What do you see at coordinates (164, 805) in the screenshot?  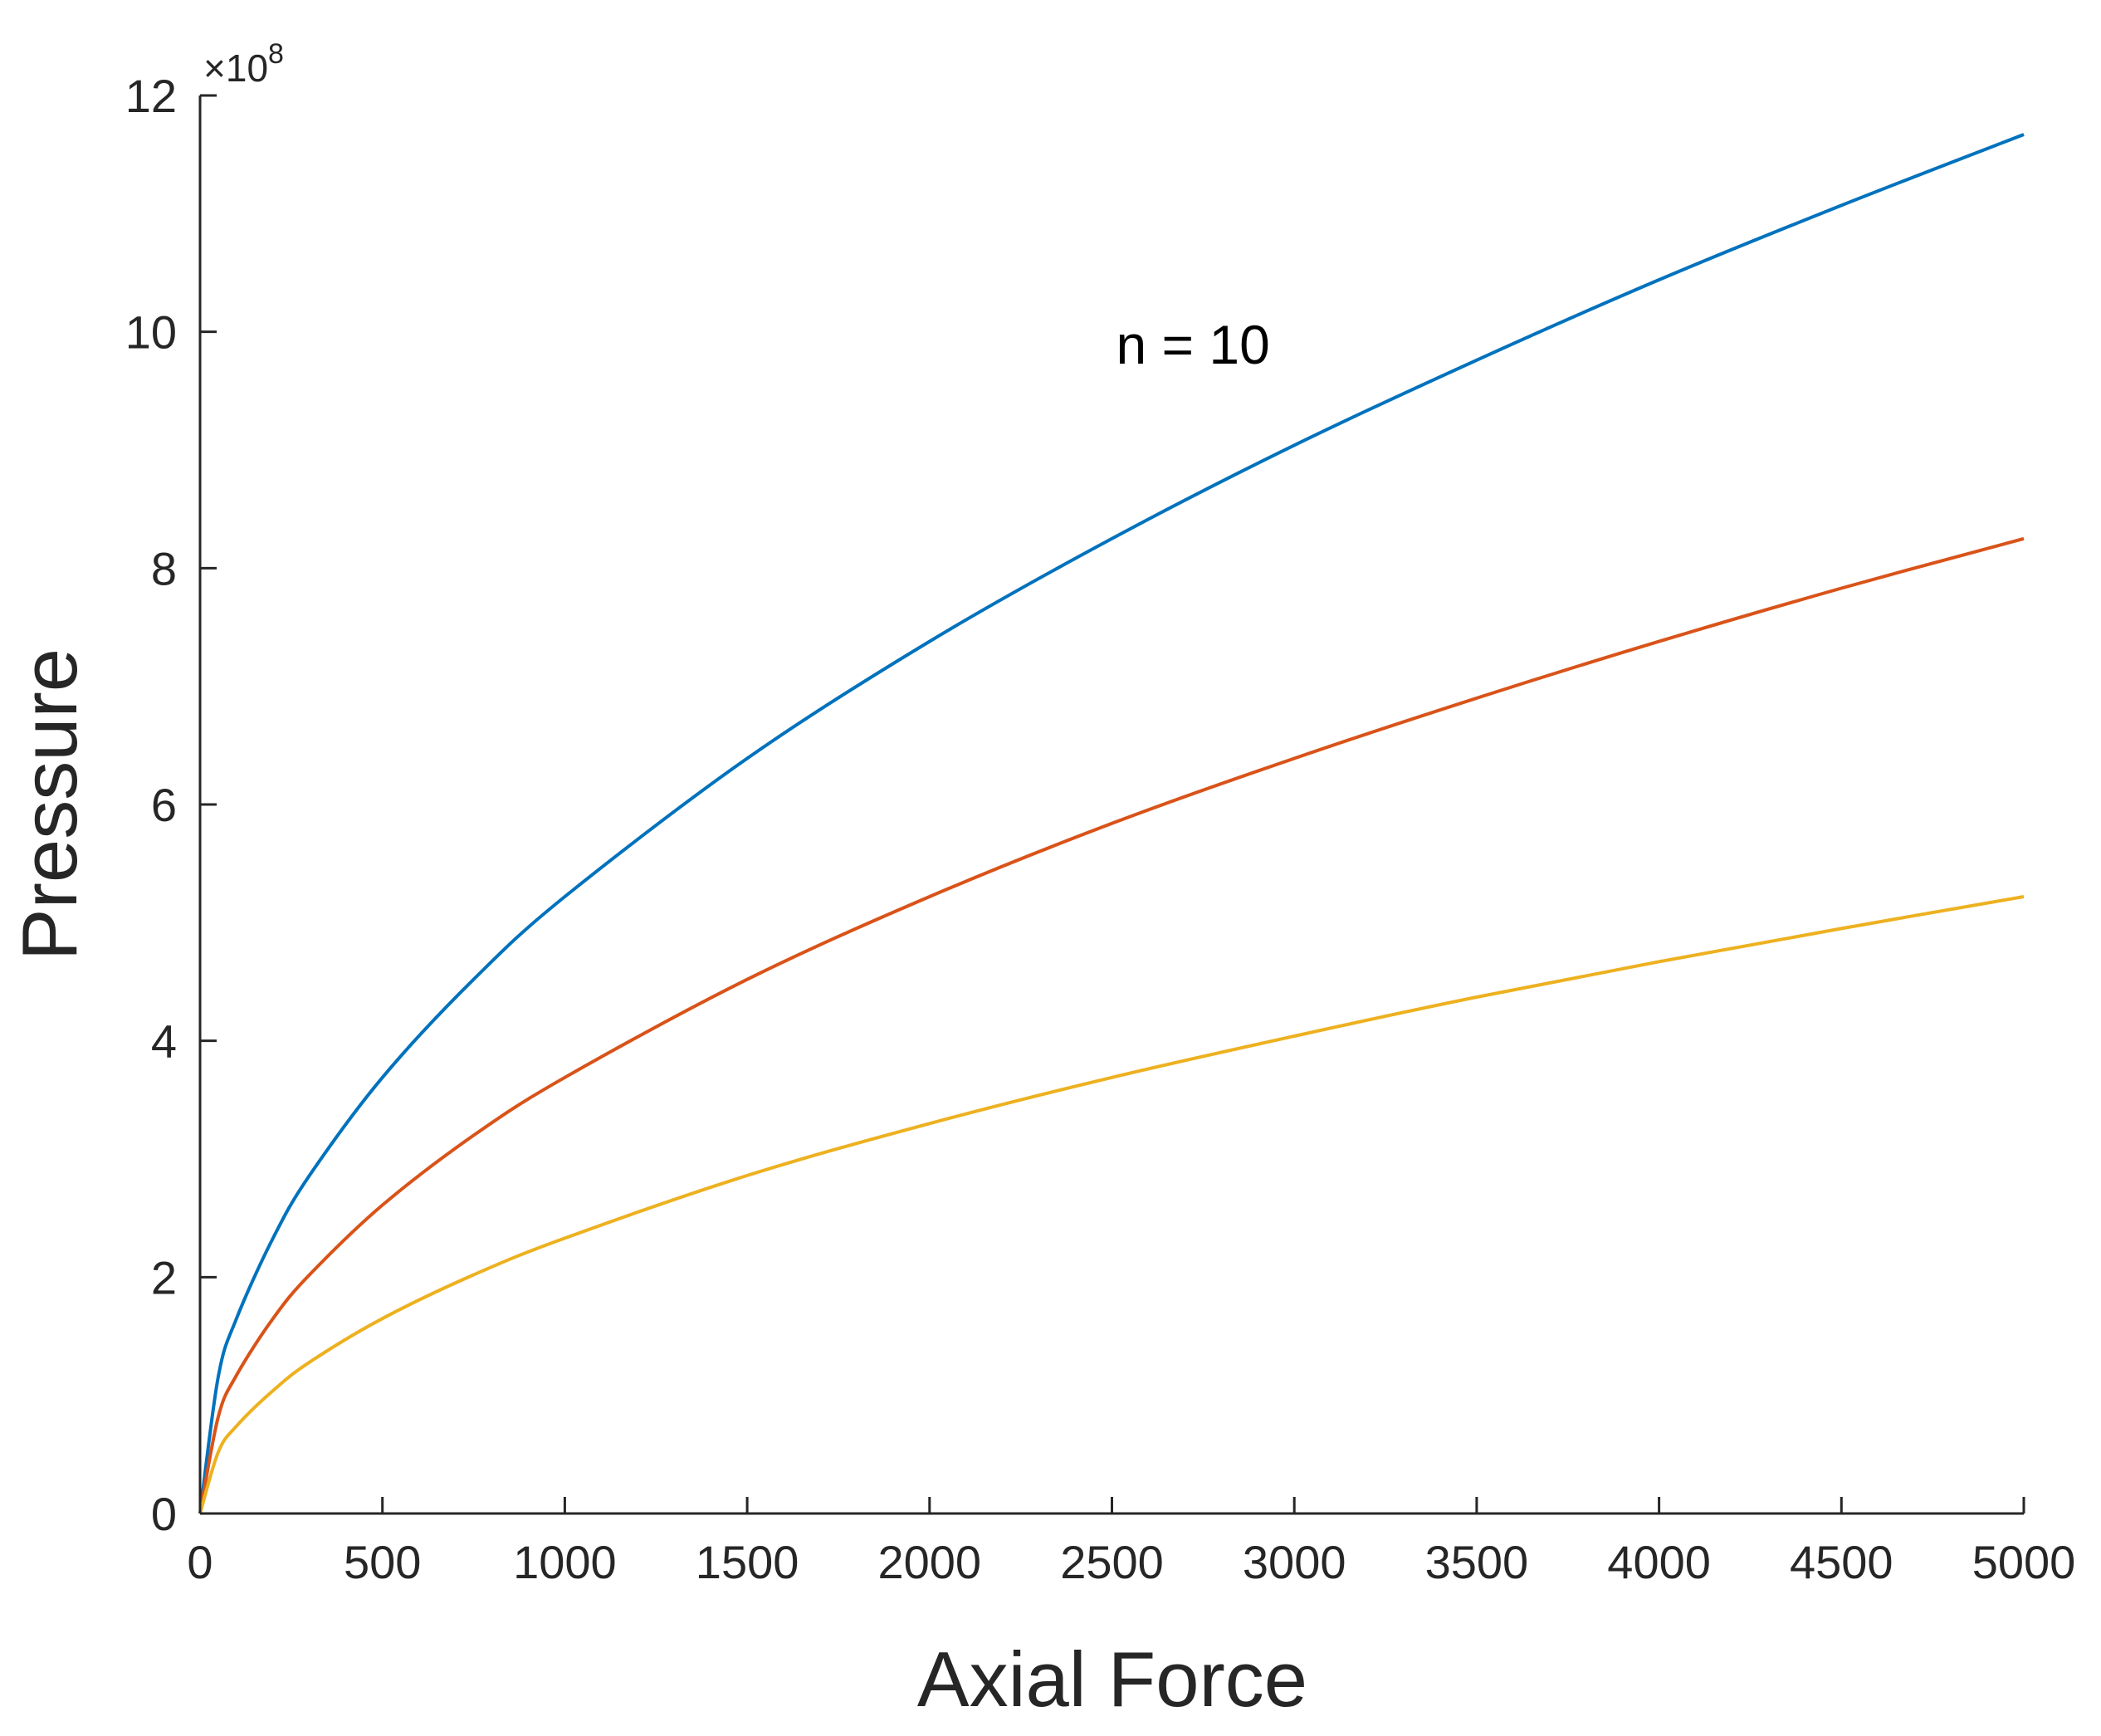 I see `y-tick-label: 6` at bounding box center [164, 805].